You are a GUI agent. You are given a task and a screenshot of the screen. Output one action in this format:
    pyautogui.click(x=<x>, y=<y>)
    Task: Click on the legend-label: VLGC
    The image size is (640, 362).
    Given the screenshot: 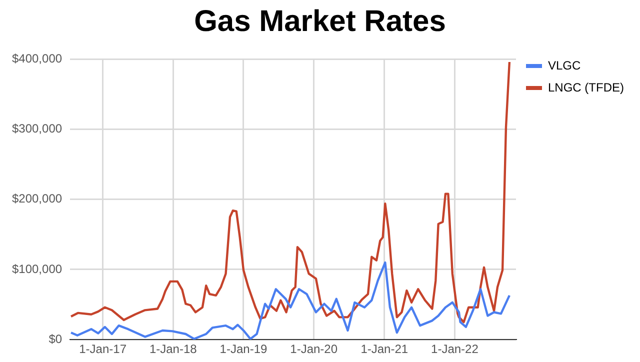 What is the action you would take?
    pyautogui.click(x=565, y=65)
    